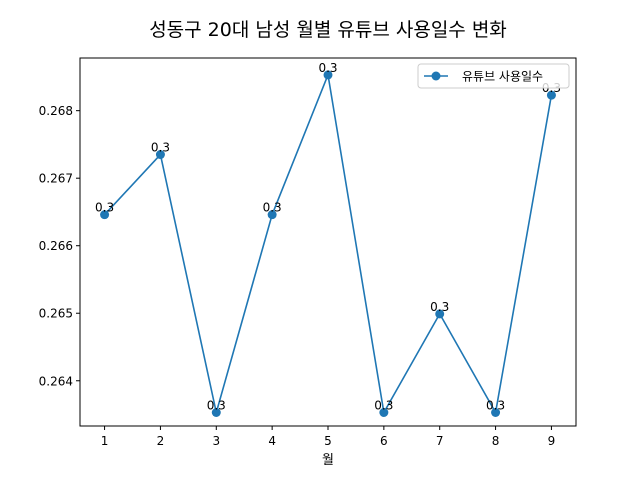  Describe the element at coordinates (552, 441) in the screenshot. I see `x-tick-label-8: 9` at that location.